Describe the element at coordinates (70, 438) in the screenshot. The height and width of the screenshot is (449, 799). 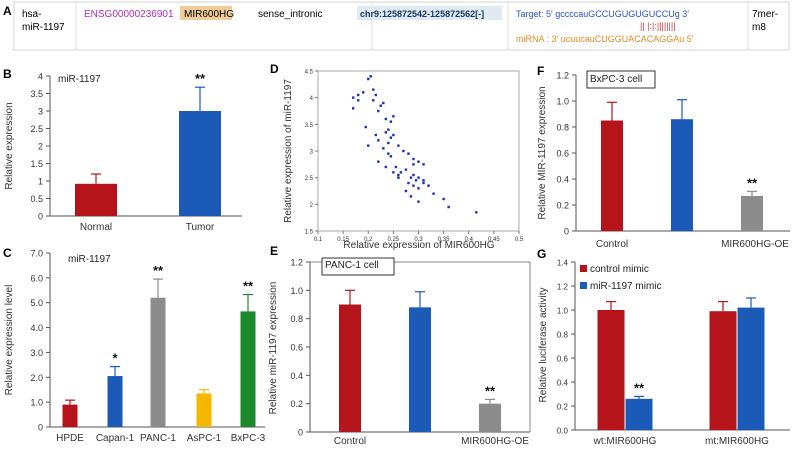
I see `x-category-label: HPDE` at that location.